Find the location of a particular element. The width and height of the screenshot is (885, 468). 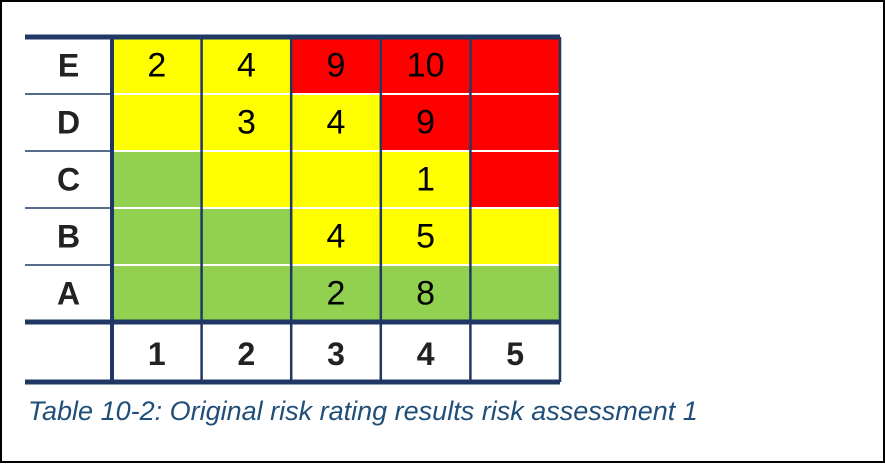

cell-value: 1 is located at coordinates (425, 180).